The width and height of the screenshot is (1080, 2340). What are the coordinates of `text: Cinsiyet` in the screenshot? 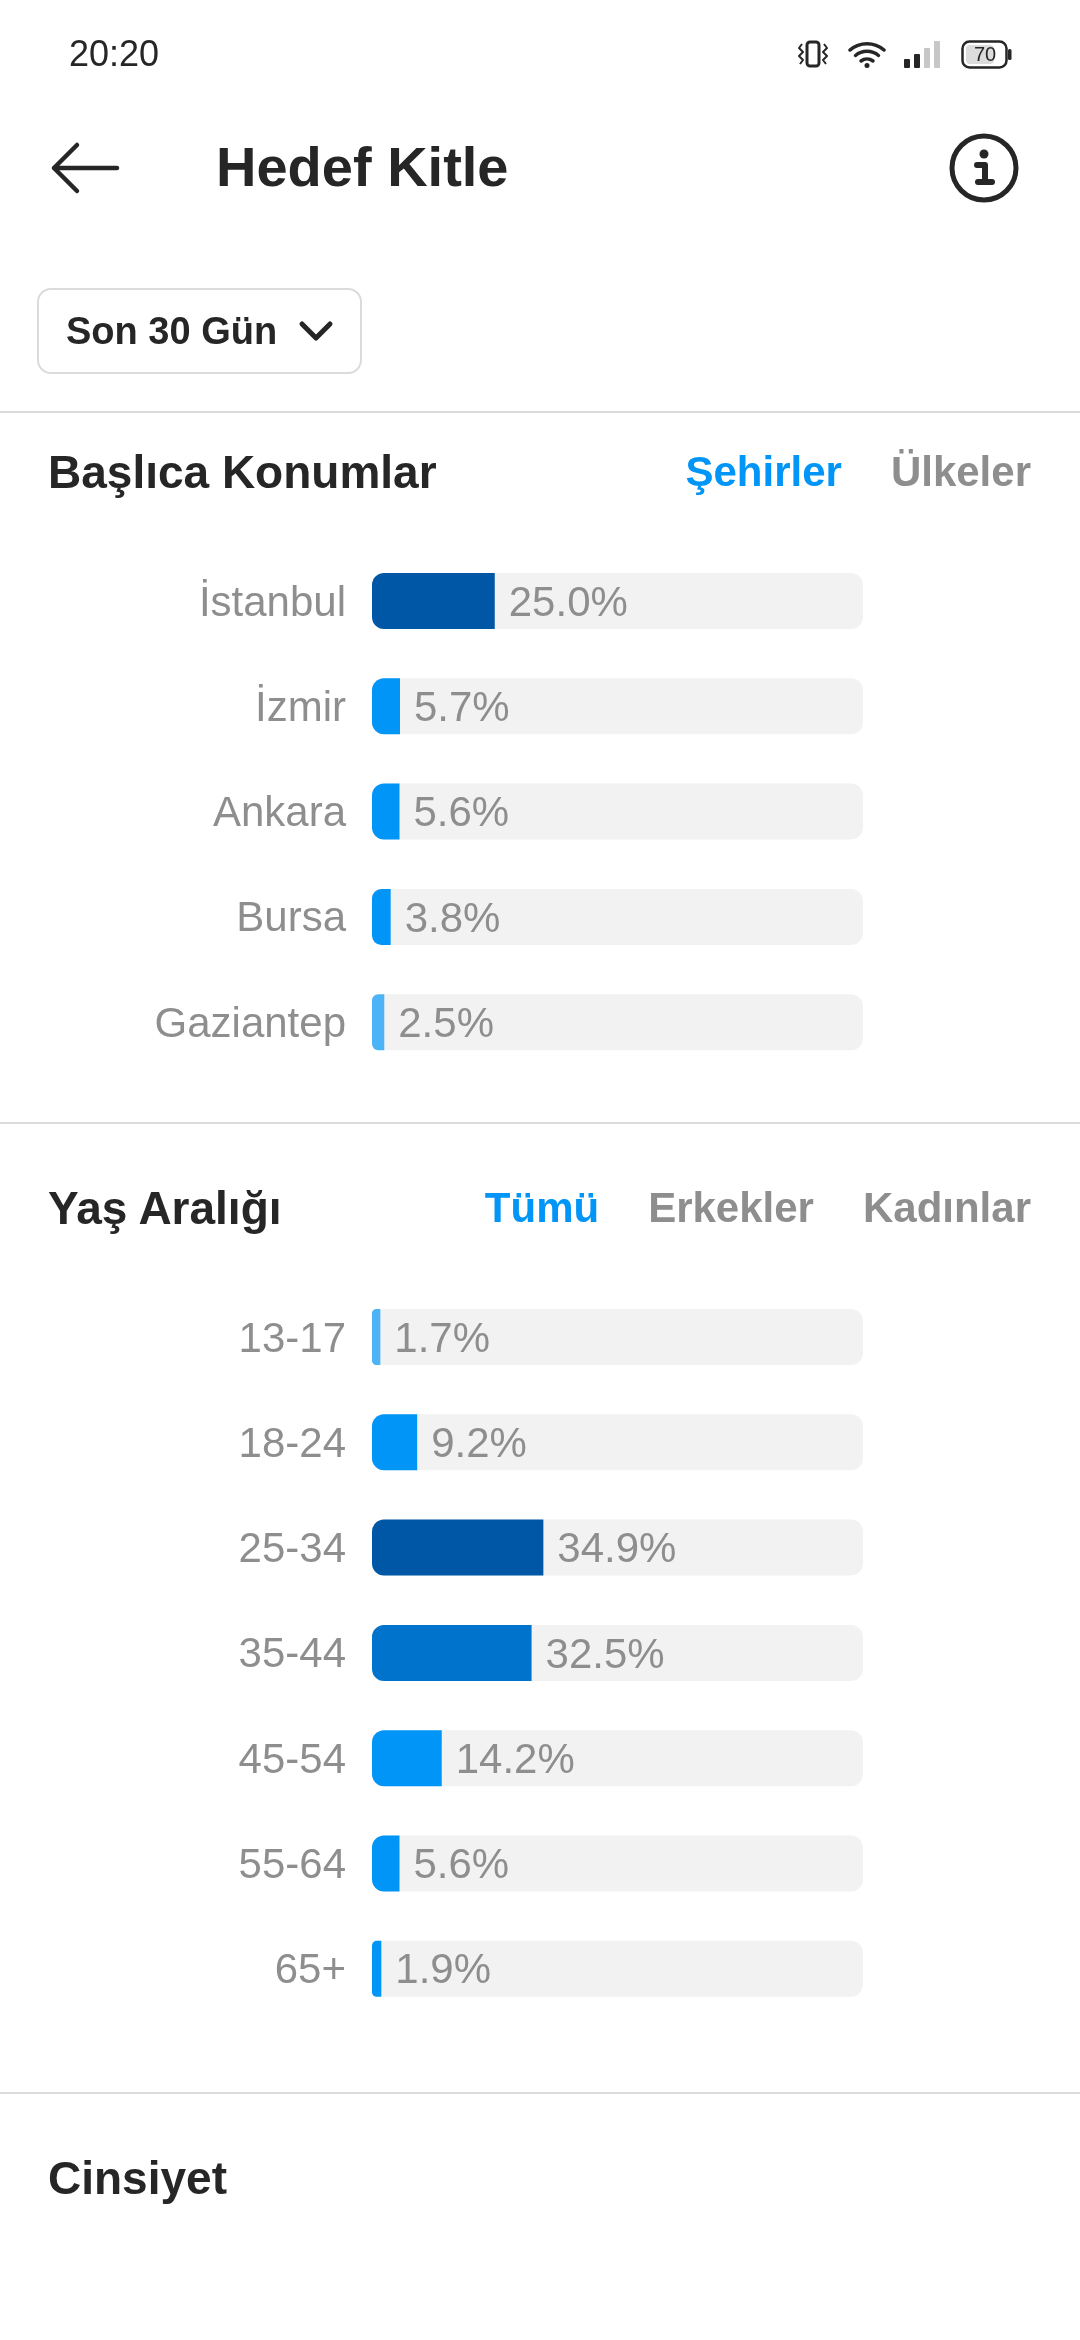 It's located at (137, 2178).